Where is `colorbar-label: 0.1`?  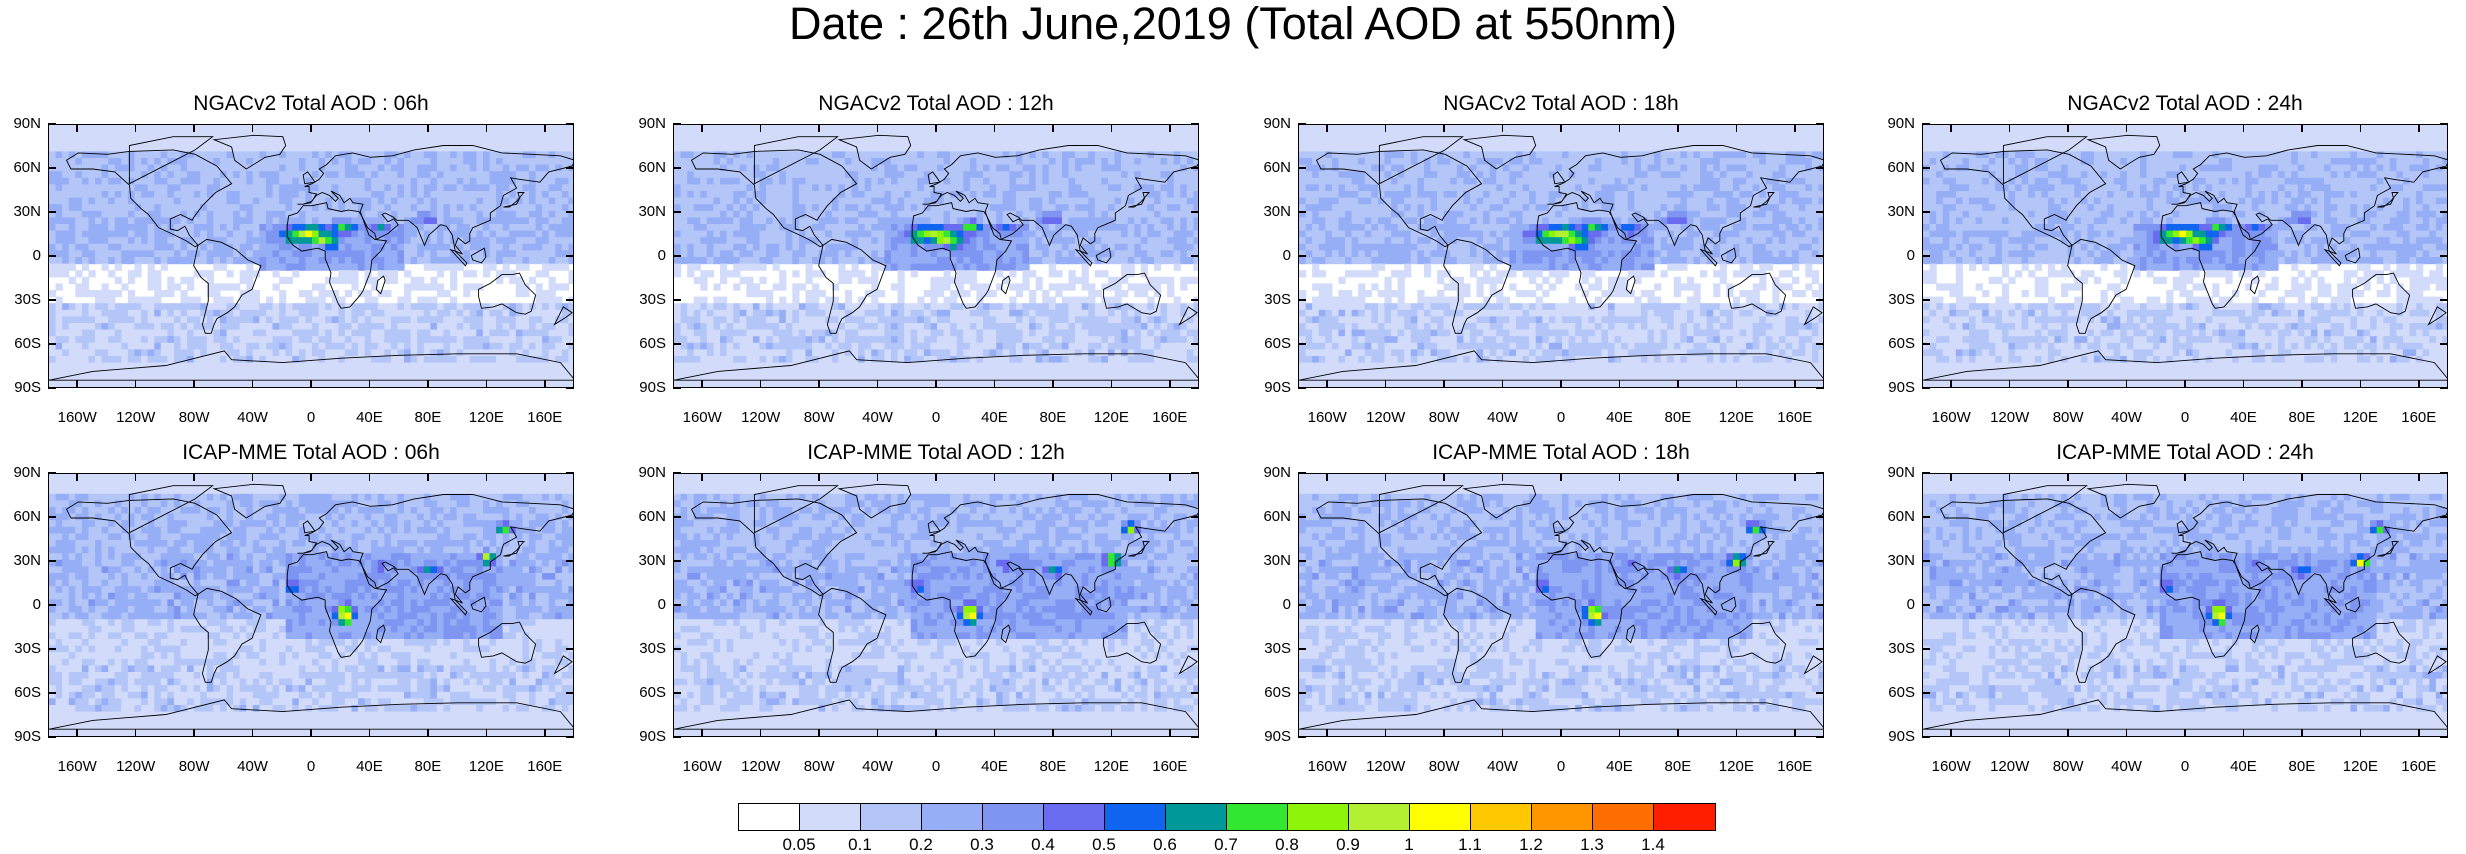 colorbar-label: 0.1 is located at coordinates (860, 844).